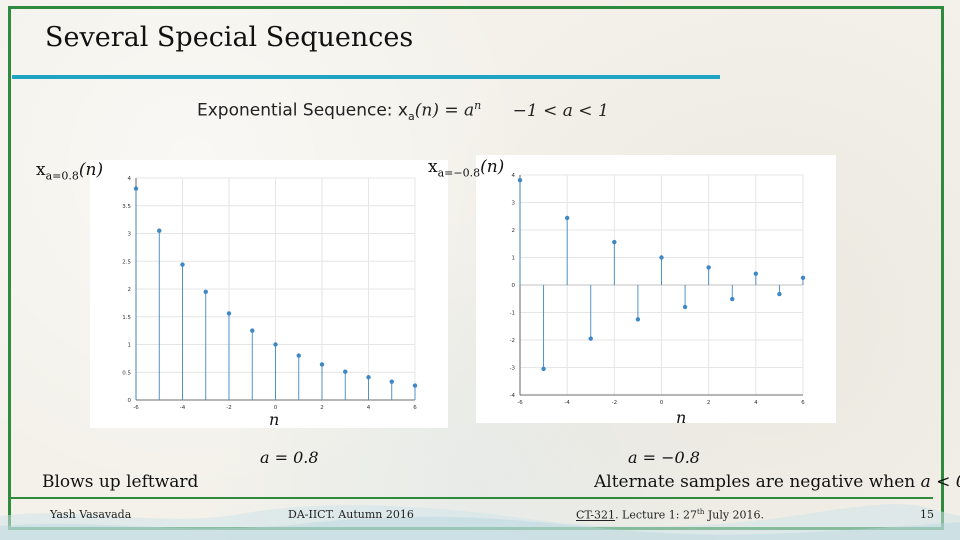 Image resolution: width=960 pixels, height=540 pixels. I want to click on left-ylabel-sub: a=0.8, so click(62, 176).